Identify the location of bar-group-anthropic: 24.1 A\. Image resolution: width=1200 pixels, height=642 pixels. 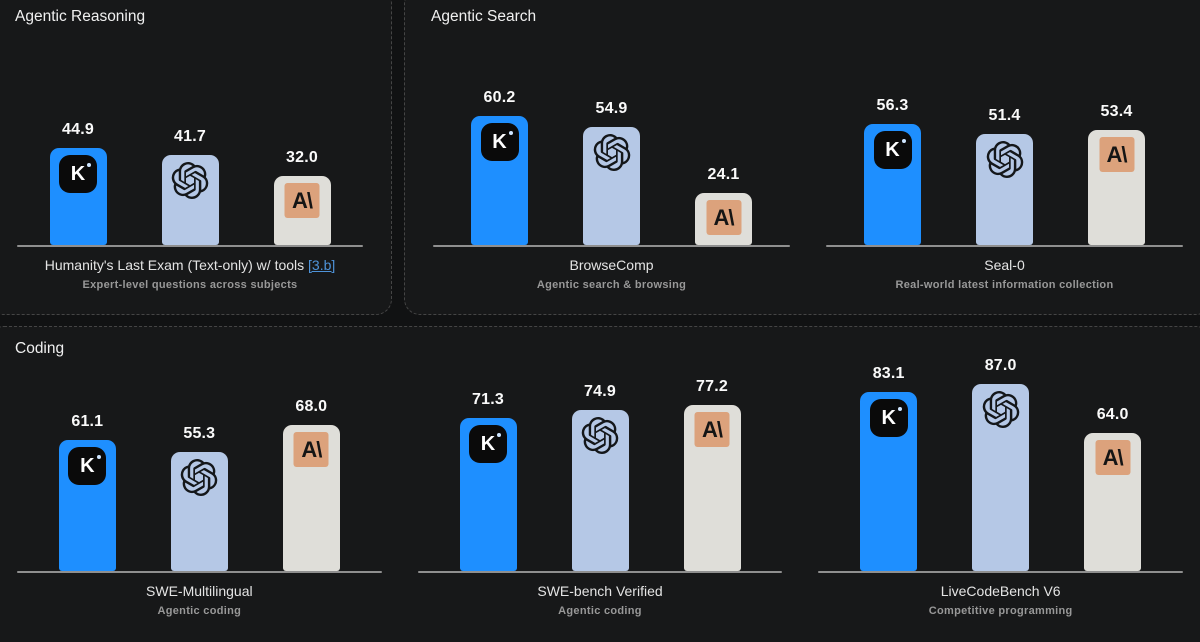
(723, 205).